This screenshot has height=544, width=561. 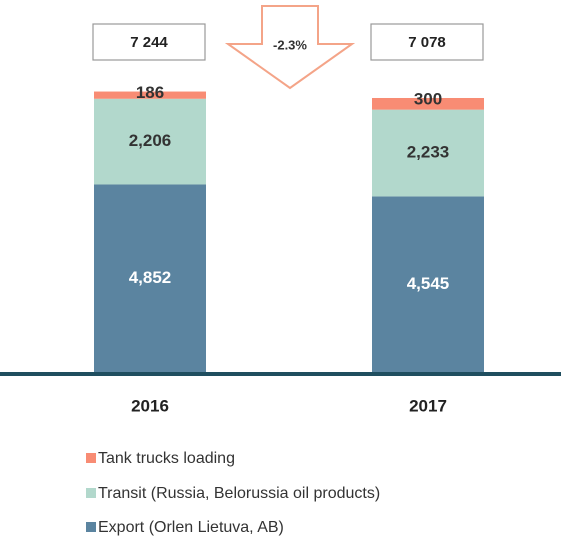 I want to click on total-label: 7 244, so click(x=149, y=42).